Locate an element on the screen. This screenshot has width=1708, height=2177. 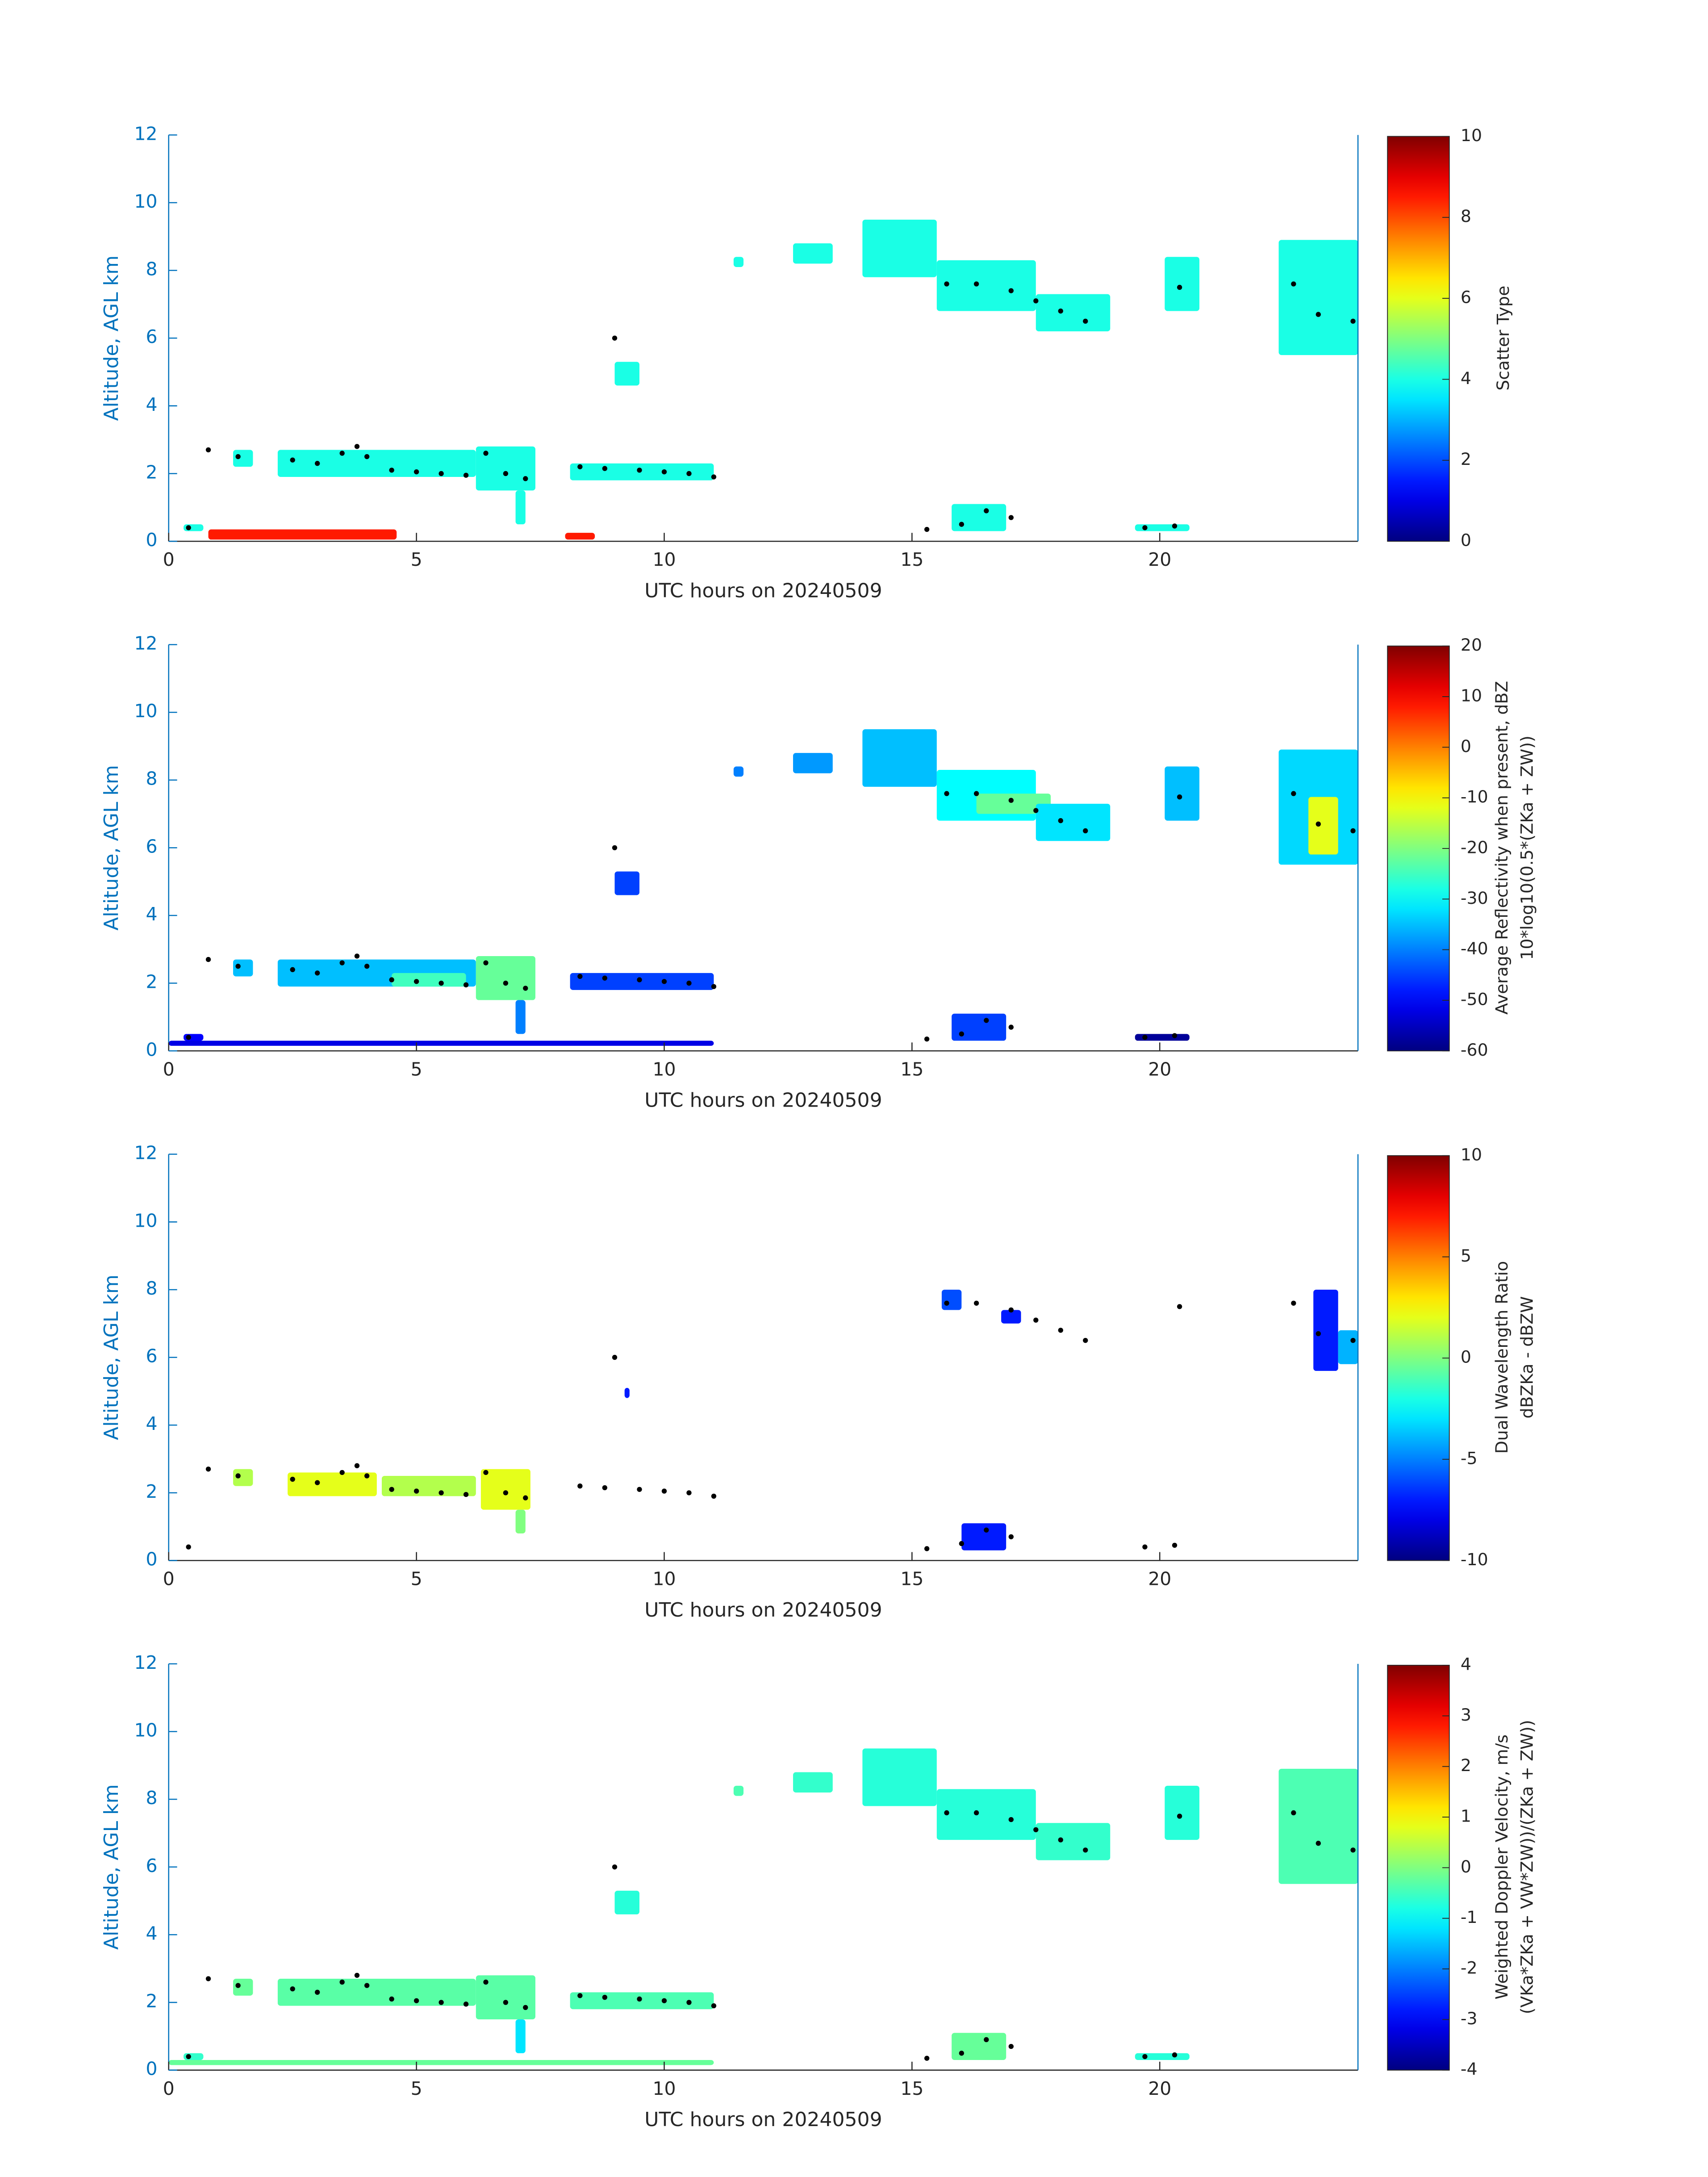
y-tick-label: 10 is located at coordinates (146, 711).